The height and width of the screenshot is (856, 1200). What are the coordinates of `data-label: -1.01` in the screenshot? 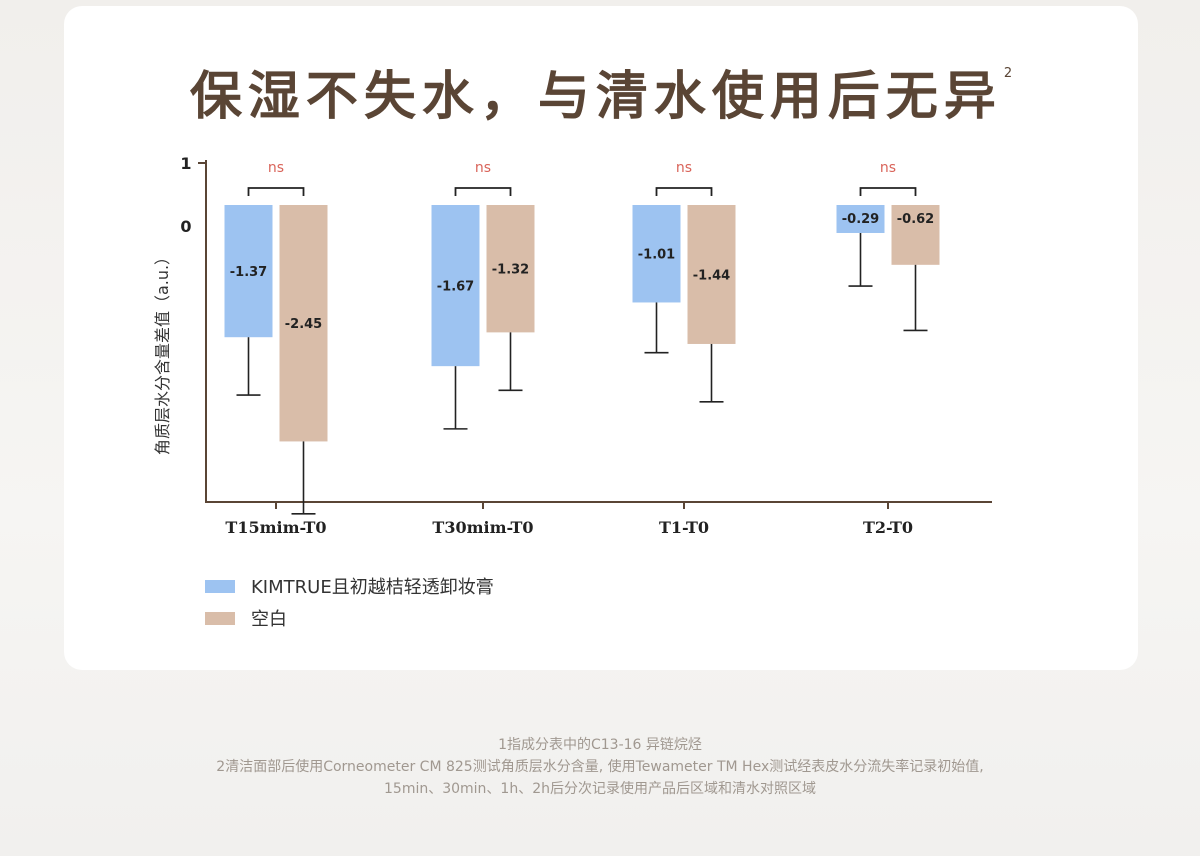 It's located at (656, 255).